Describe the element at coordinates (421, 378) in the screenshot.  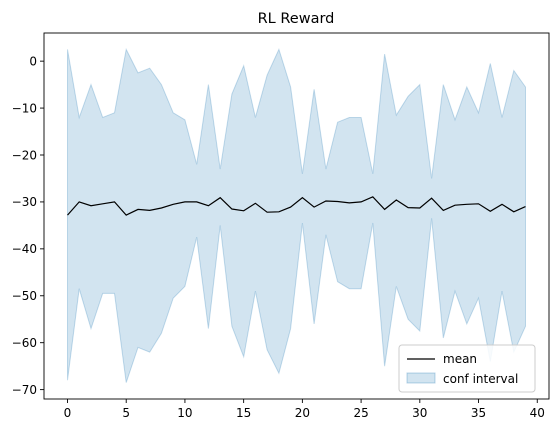
I see `legend-conf-swatch` at that location.